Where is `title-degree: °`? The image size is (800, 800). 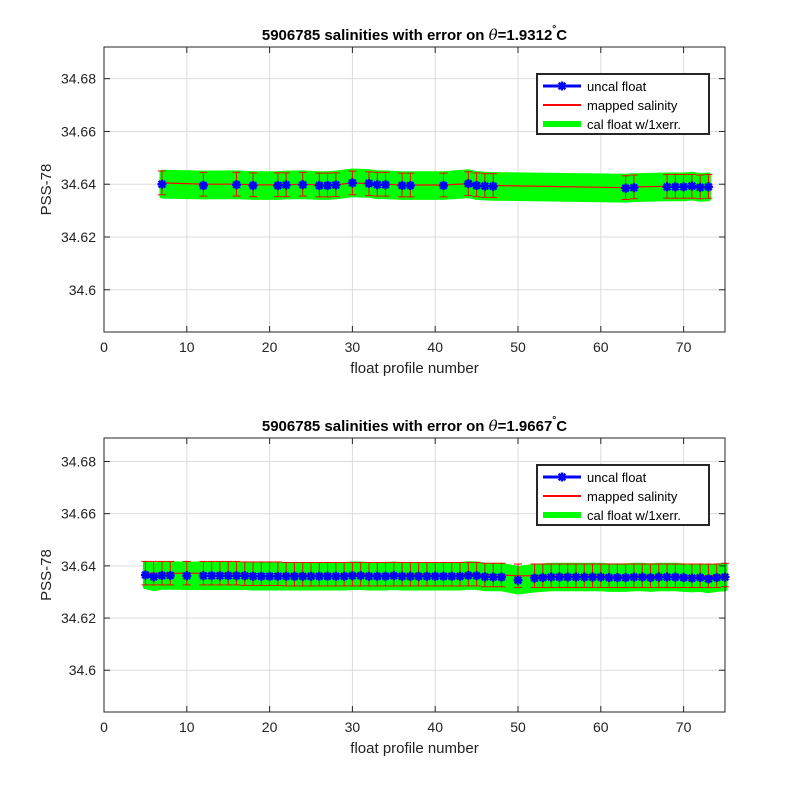 title-degree: ° is located at coordinates (554, 420).